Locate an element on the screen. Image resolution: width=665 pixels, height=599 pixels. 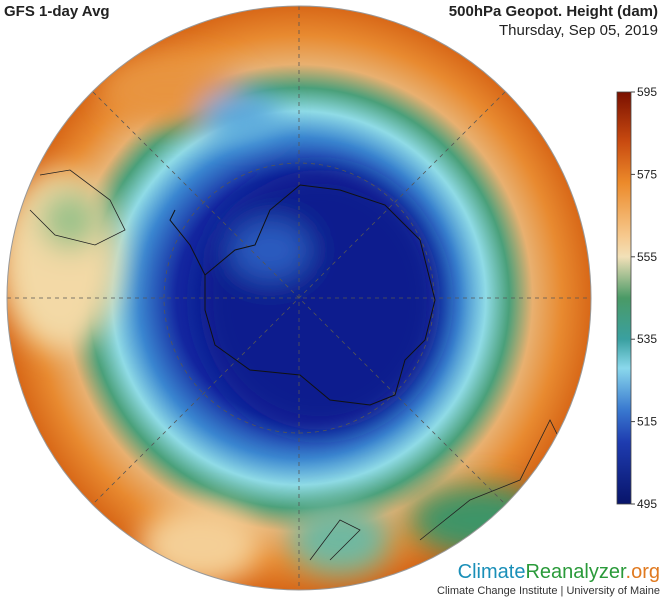
colorbar-tick-label: 555 is located at coordinates (647, 257).